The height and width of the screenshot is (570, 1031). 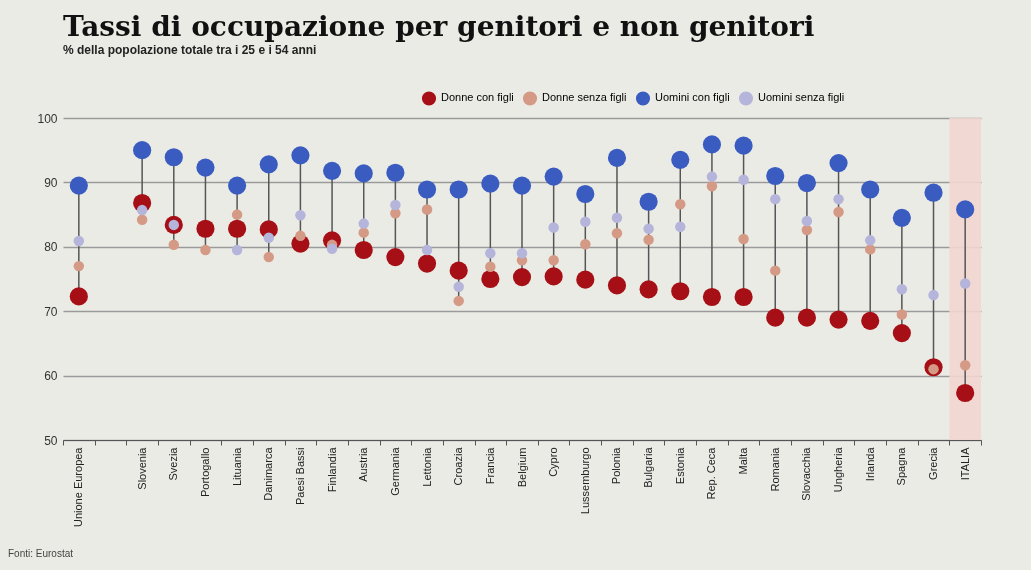 What do you see at coordinates (173, 463) in the screenshot?
I see `x-tick-label: Svezia` at bounding box center [173, 463].